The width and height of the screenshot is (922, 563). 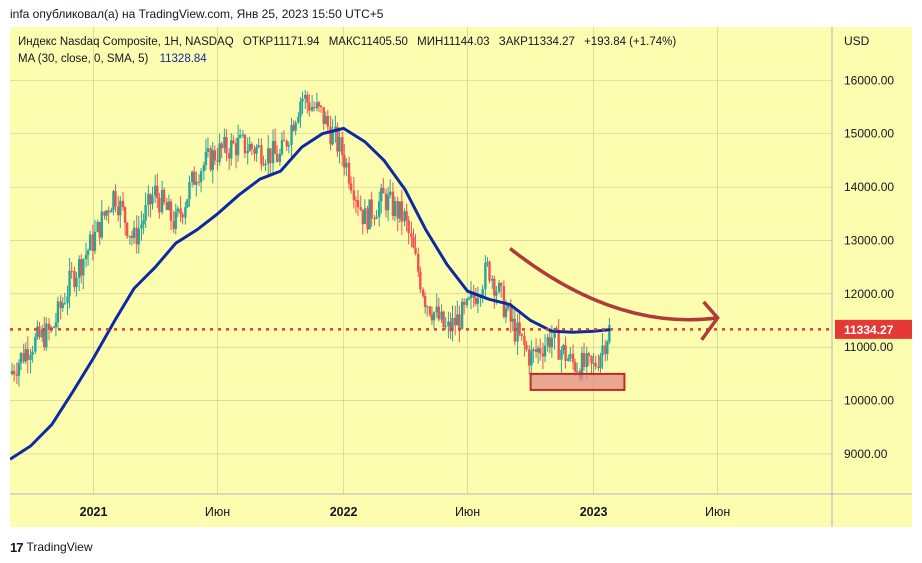 I want to click on last-price-label: 11334.27, so click(x=869, y=330).